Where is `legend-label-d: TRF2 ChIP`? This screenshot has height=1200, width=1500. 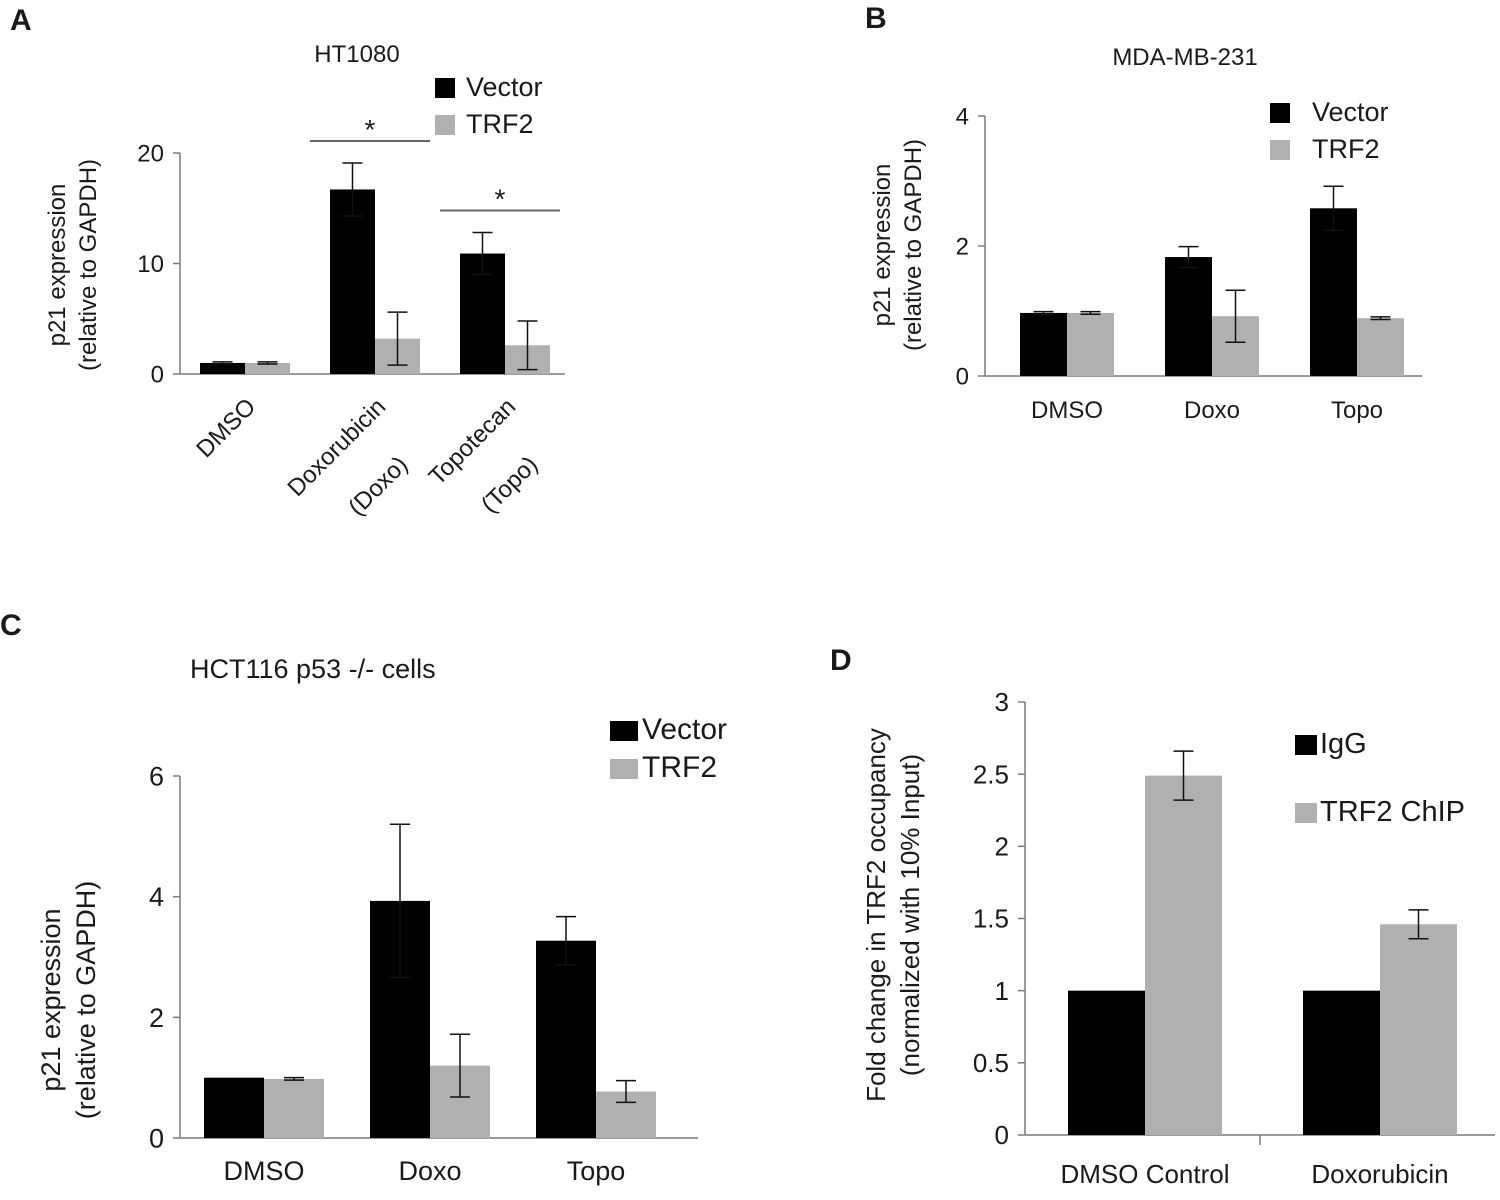
legend-label-d: TRF2 ChIP is located at coordinates (1392, 812).